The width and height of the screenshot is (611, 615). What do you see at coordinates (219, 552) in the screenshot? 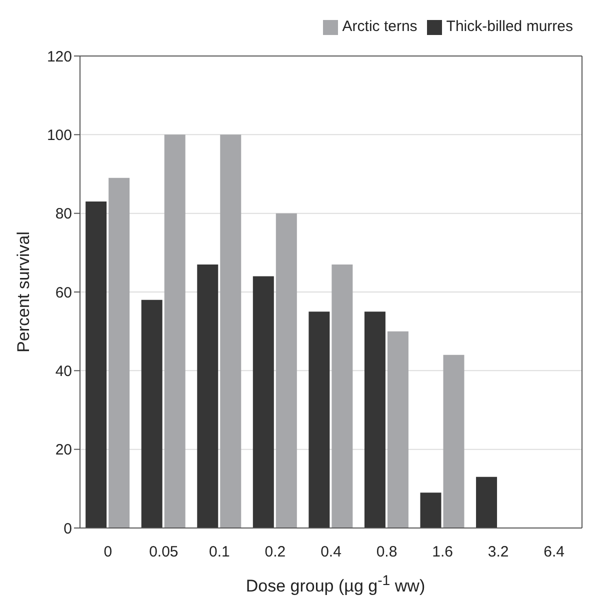
I see `x-tick-label: 0.1` at bounding box center [219, 552].